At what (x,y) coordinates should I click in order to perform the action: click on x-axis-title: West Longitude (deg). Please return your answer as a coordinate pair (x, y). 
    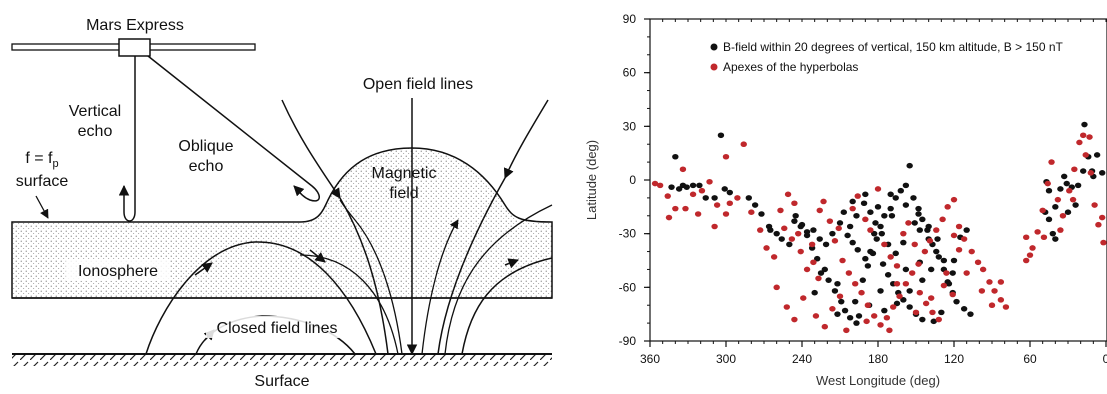
    Looking at the image, I should click on (878, 380).